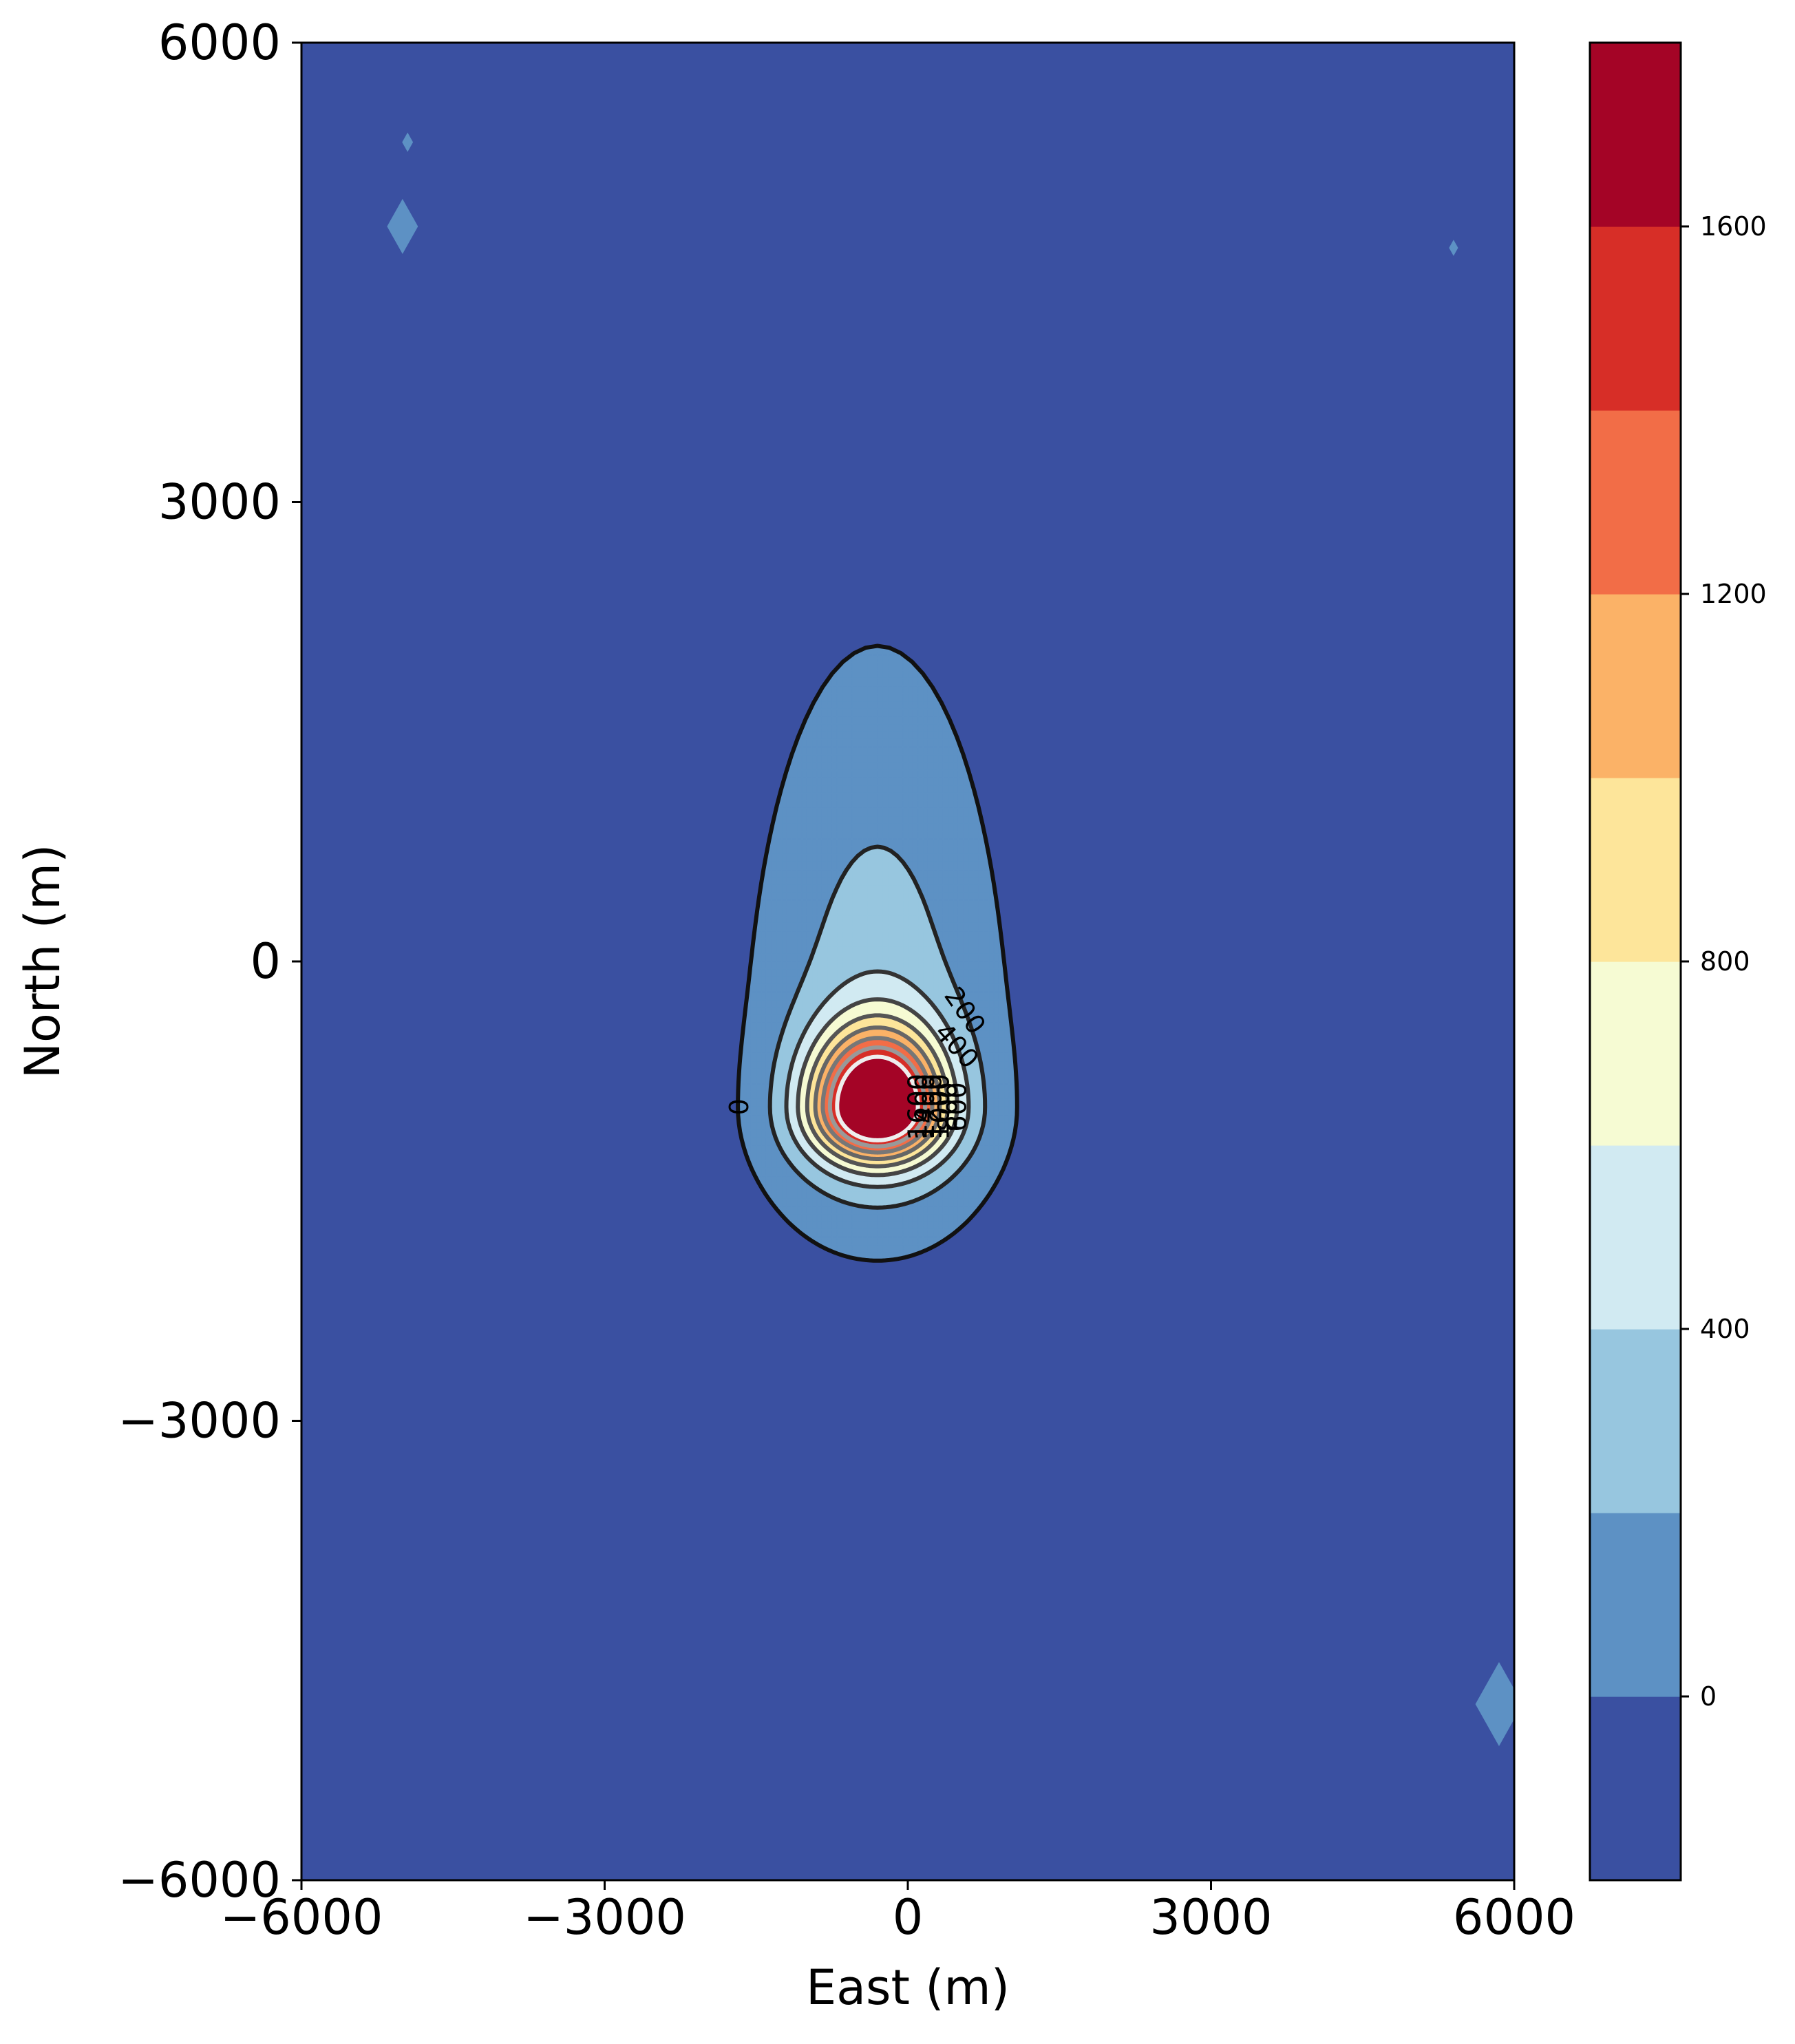  What do you see at coordinates (908, 1987) in the screenshot?
I see `x-axis-label: East (m)` at bounding box center [908, 1987].